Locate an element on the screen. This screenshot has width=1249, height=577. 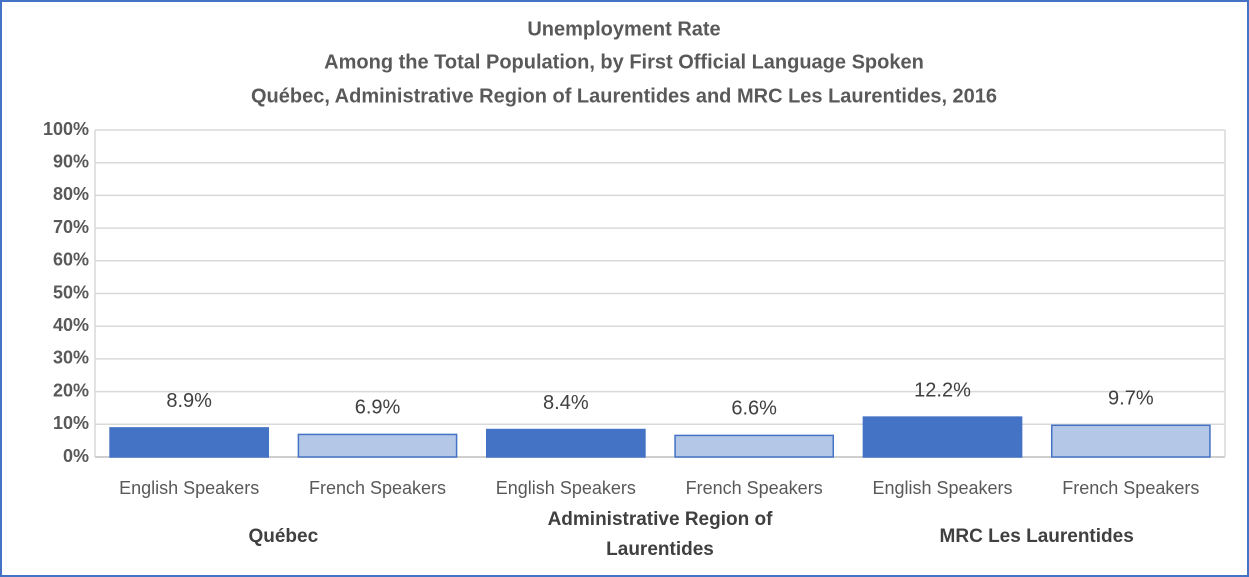
group-label: MRC Les Laurentides is located at coordinates (1036, 536).